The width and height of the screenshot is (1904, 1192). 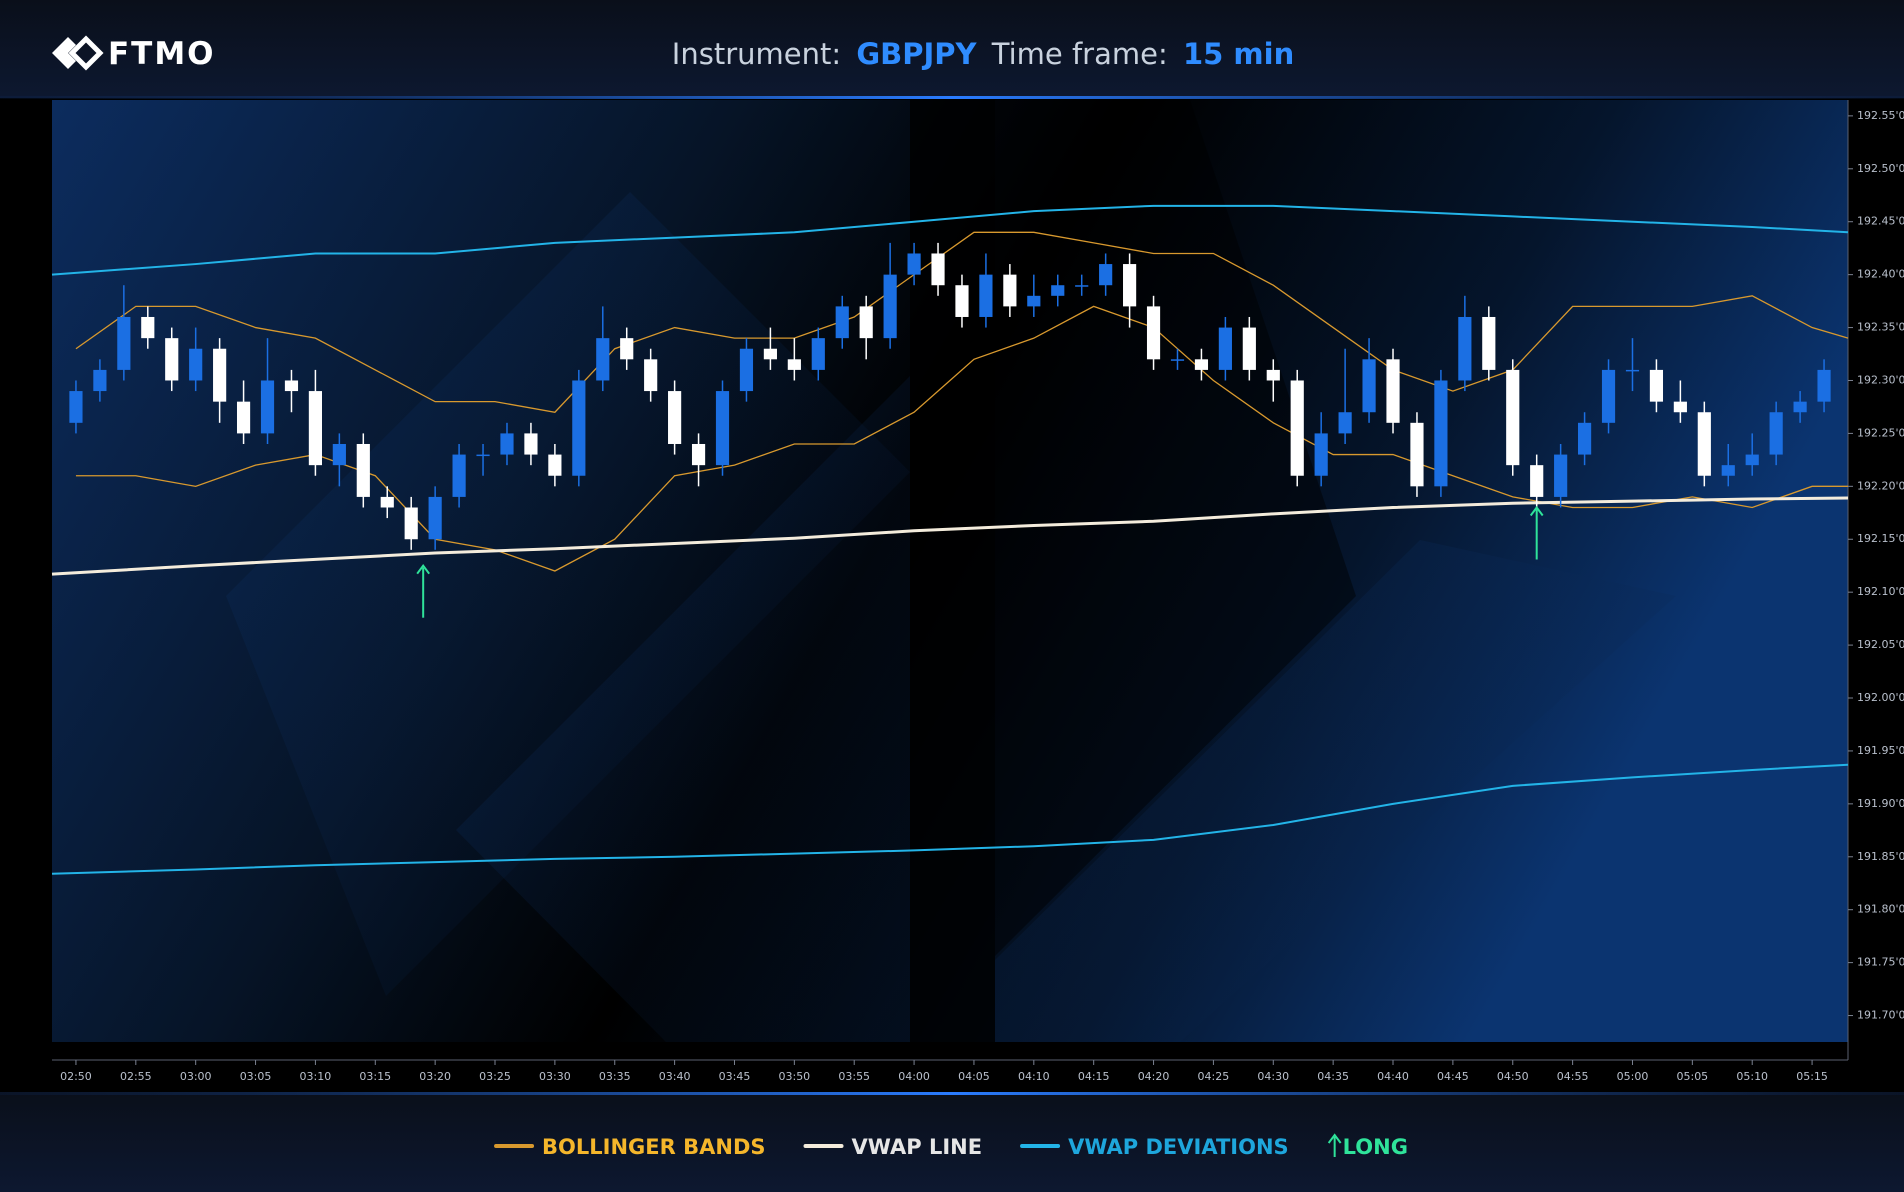 What do you see at coordinates (136, 1076) in the screenshot?
I see `x-tick-label: 02:55` at bounding box center [136, 1076].